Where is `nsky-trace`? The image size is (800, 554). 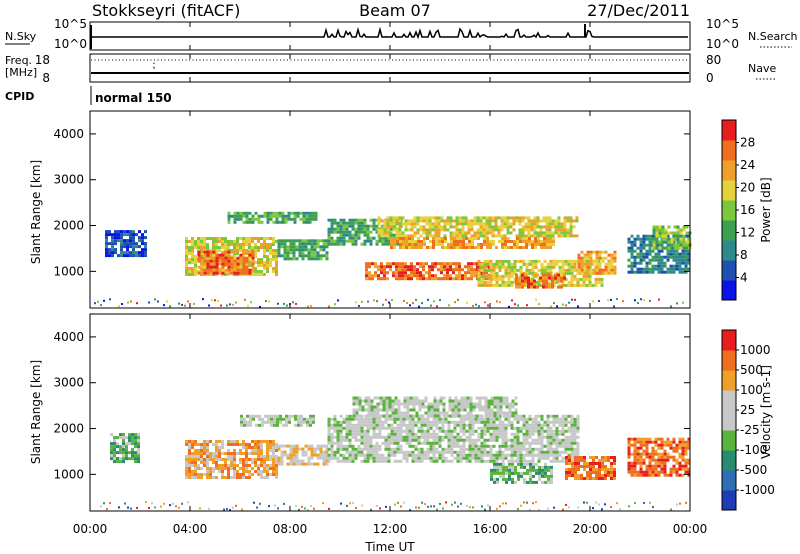
nsky-trace is located at coordinates (389, 36).